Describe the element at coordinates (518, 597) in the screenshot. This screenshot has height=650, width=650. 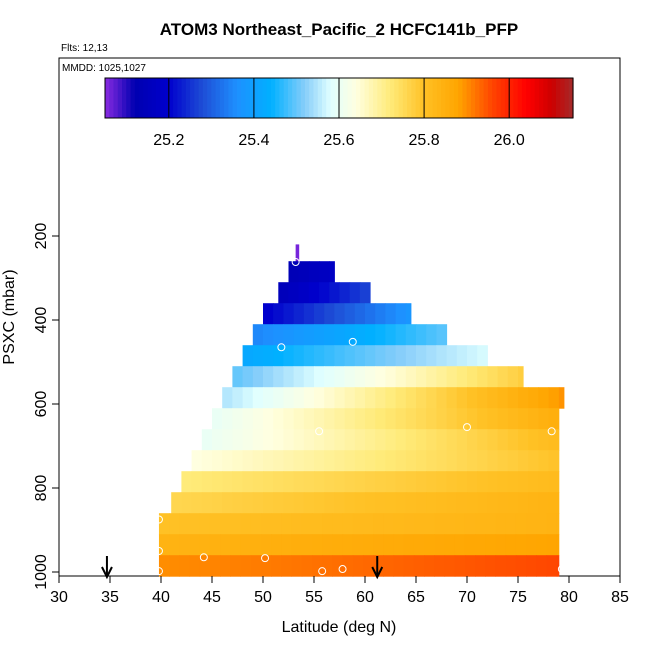
I see `x-tick-label: 75` at that location.